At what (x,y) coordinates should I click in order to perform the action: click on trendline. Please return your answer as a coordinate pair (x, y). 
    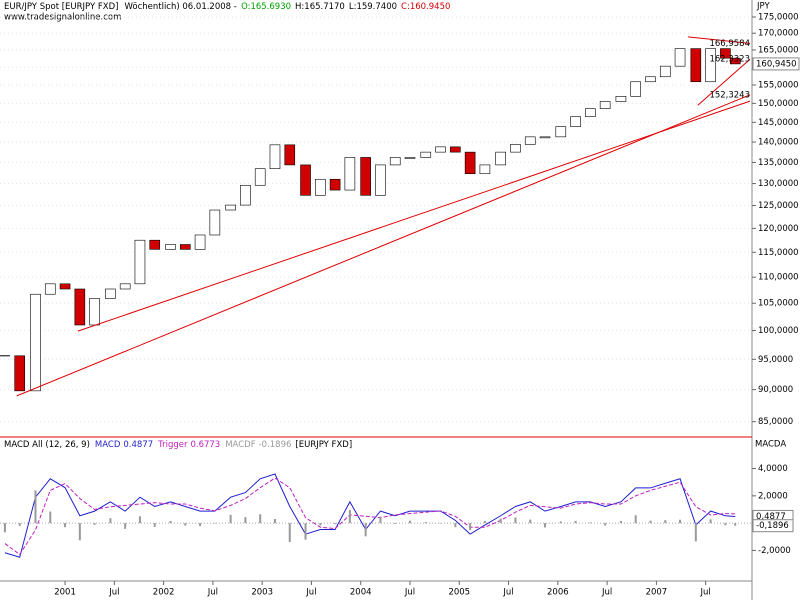
    Looking at the image, I should click on (719, 40).